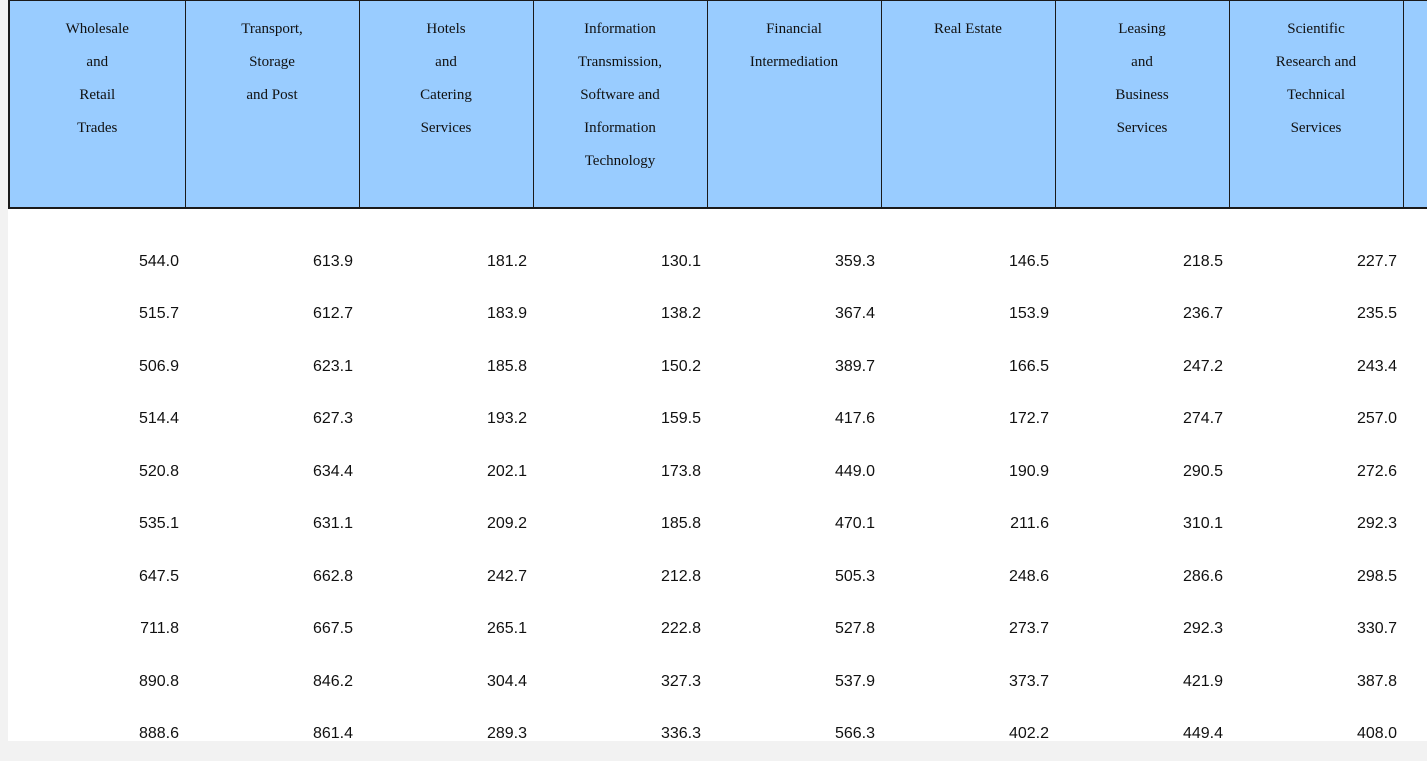 Image resolution: width=1427 pixels, height=761 pixels. What do you see at coordinates (506, 314) in the screenshot?
I see `table-cell: 183.9` at bounding box center [506, 314].